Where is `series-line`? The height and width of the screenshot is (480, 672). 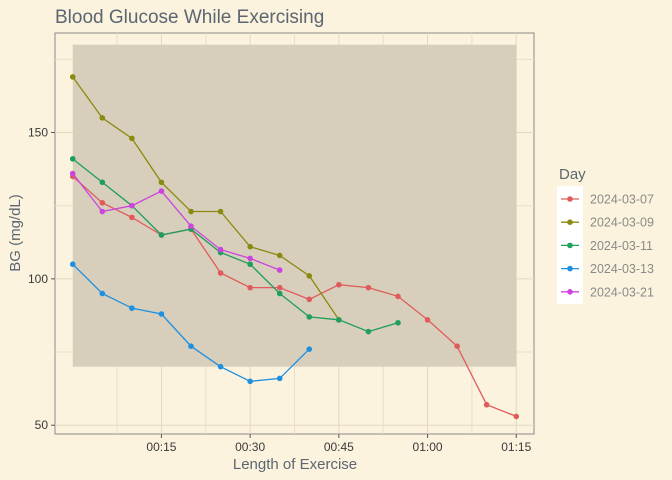 series-line is located at coordinates (176, 222).